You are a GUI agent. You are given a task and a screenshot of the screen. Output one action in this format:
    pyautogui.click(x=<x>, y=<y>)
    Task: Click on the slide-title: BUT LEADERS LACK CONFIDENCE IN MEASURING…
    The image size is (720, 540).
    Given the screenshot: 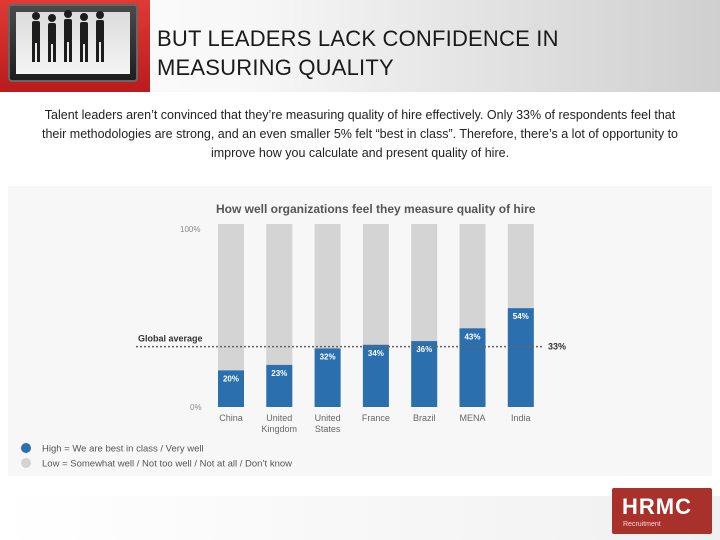 What is the action you would take?
    pyautogui.click(x=358, y=53)
    